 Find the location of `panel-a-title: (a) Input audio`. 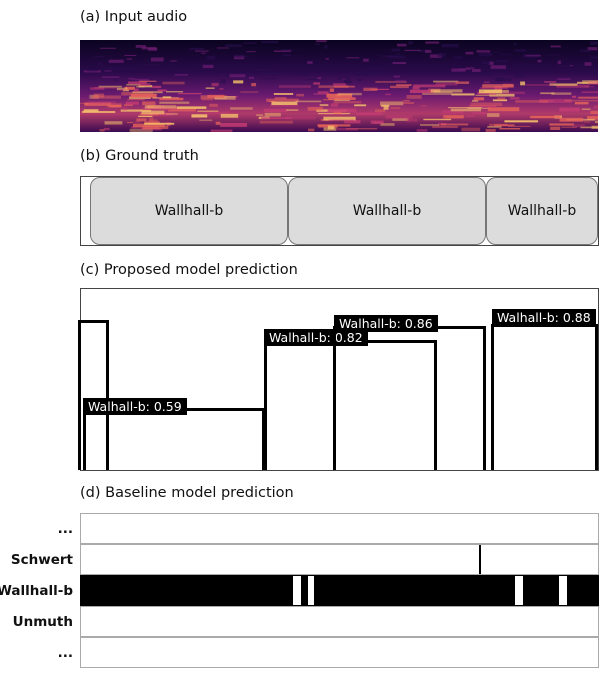

panel-a-title: (a) Input audio is located at coordinates (134, 17).